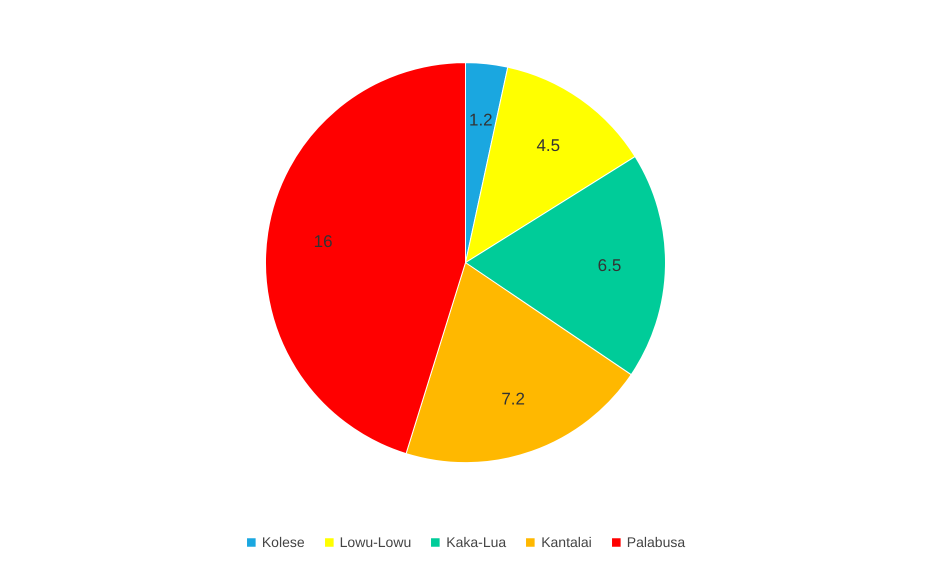  I want to click on legend-label: Kantalai, so click(566, 542).